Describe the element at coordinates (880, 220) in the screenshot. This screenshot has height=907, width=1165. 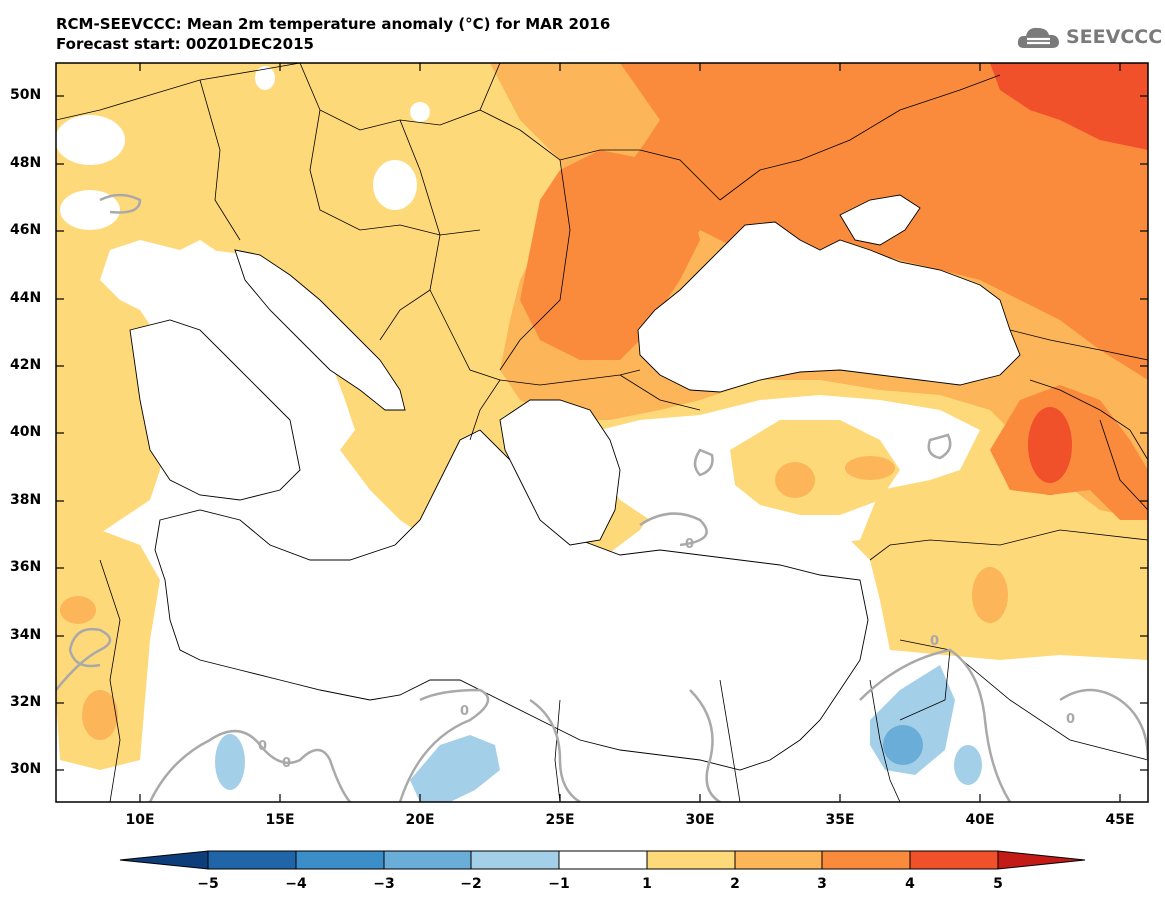
I see `sea-of-azov` at that location.